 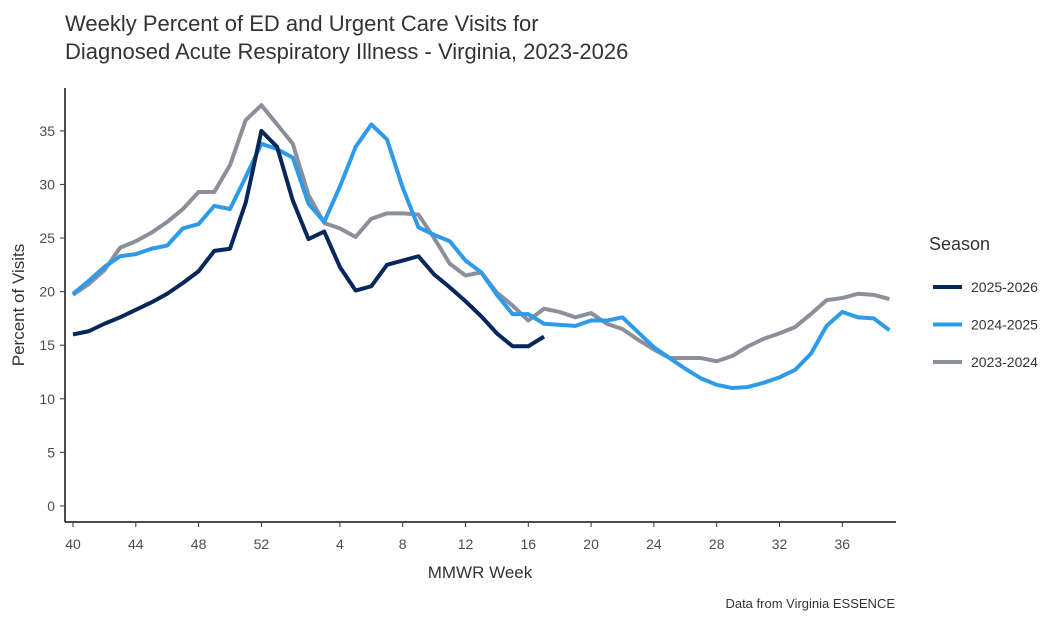 What do you see at coordinates (591, 544) in the screenshot?
I see `x-tick-label: 20` at bounding box center [591, 544].